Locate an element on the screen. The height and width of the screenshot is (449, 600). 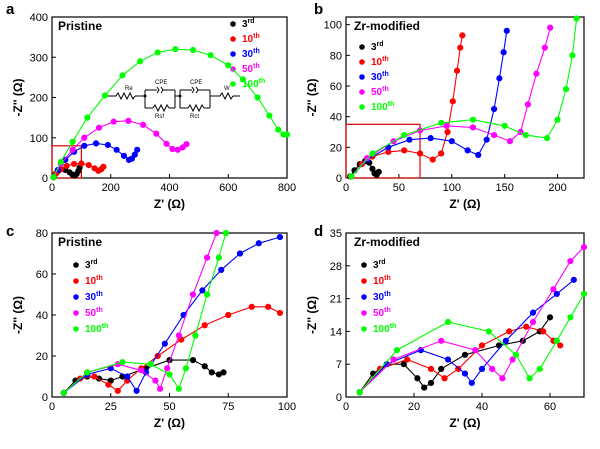
x-tick-label: 800 is located at coordinates (287, 188).